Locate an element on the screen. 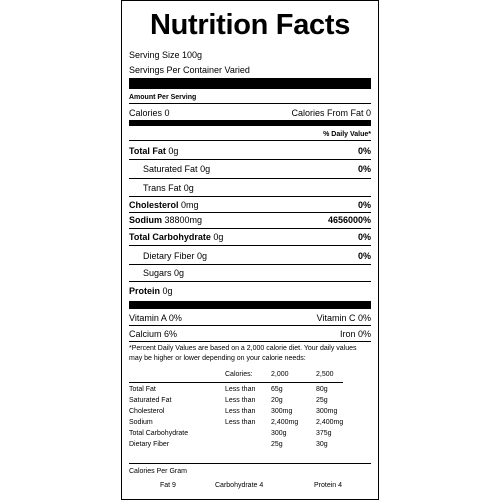  table-cell: 65g is located at coordinates (277, 389).